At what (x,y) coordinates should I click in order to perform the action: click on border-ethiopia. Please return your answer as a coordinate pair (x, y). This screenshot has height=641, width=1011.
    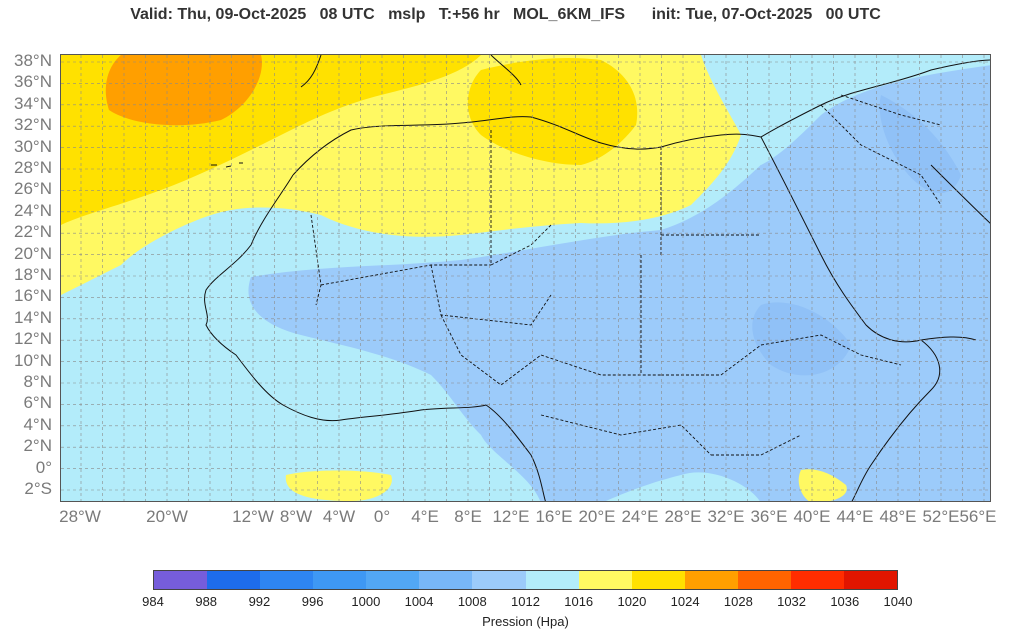
    Looking at the image, I should click on (831, 350).